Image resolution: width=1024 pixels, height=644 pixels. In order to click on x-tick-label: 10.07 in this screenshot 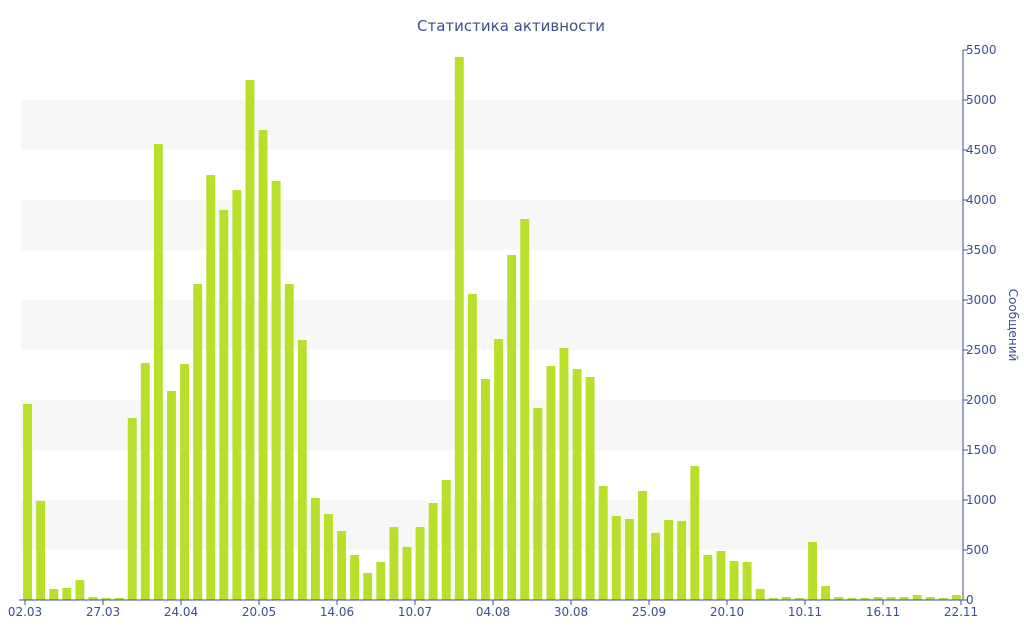, I will do `click(415, 612)`.